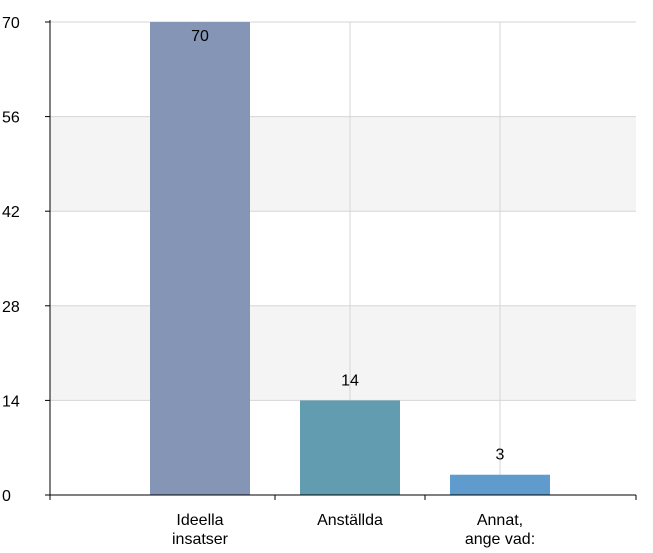  What do you see at coordinates (11, 401) in the screenshot?
I see `y-tick-label: 14` at bounding box center [11, 401].